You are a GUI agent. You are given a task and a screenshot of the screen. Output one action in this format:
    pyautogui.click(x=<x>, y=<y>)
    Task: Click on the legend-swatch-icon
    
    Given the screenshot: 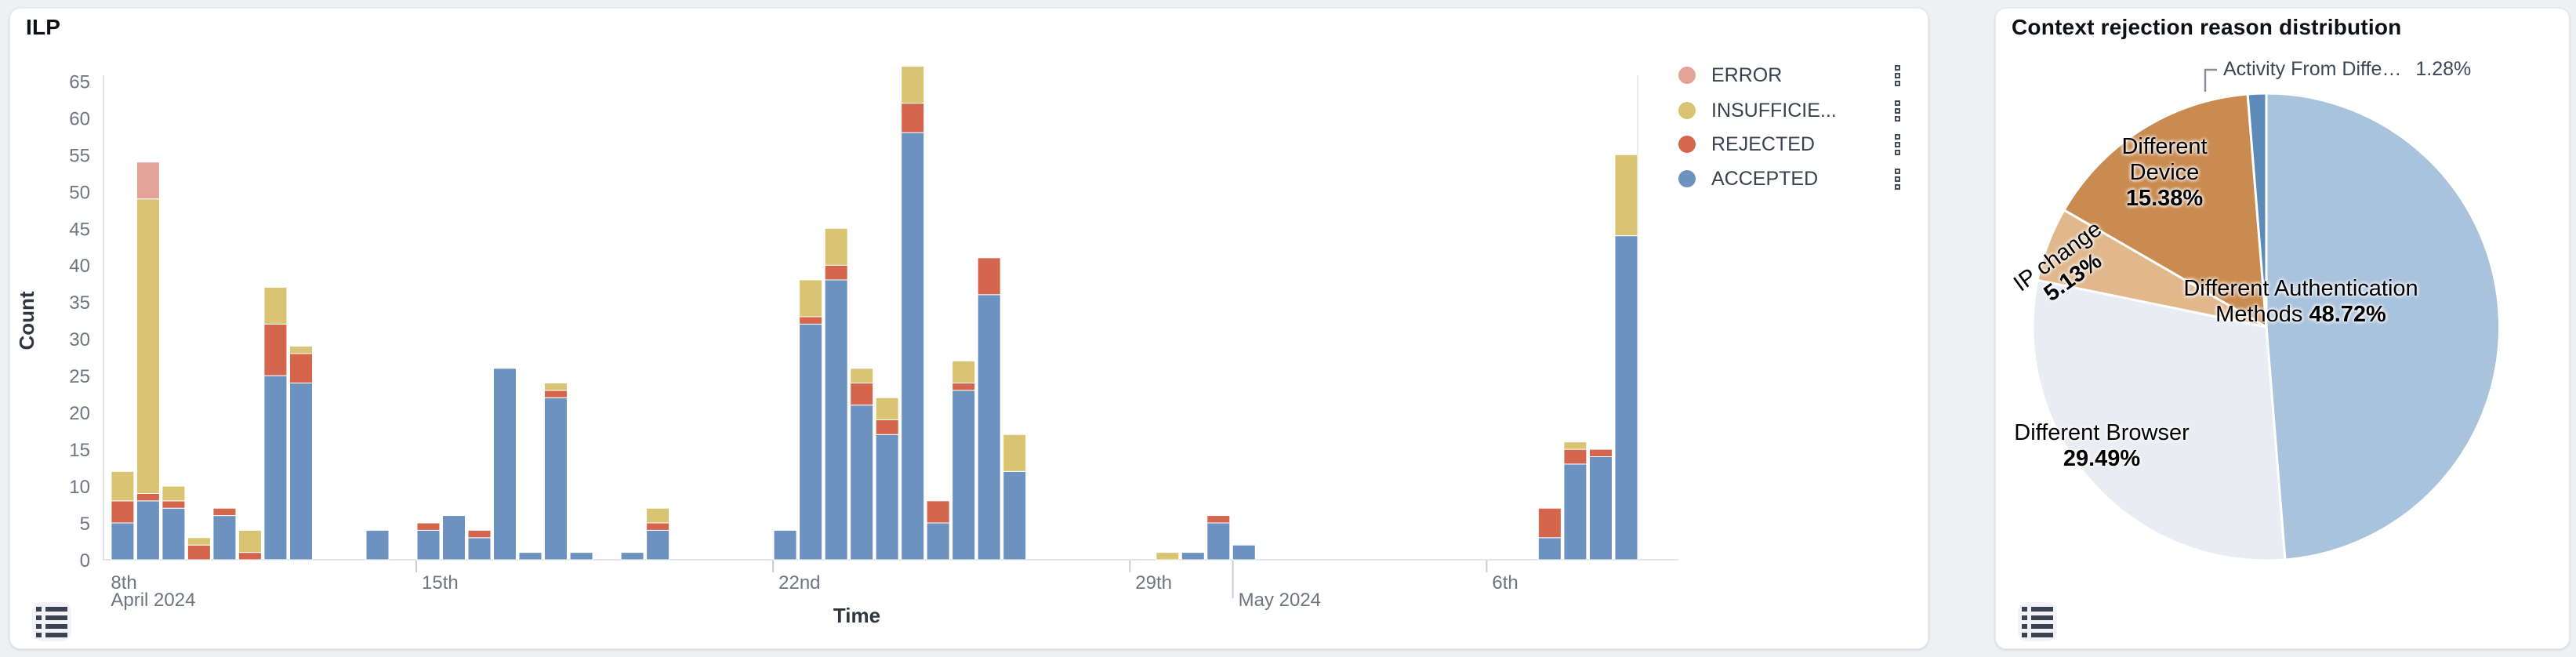 What is the action you would take?
    pyautogui.click(x=1687, y=178)
    